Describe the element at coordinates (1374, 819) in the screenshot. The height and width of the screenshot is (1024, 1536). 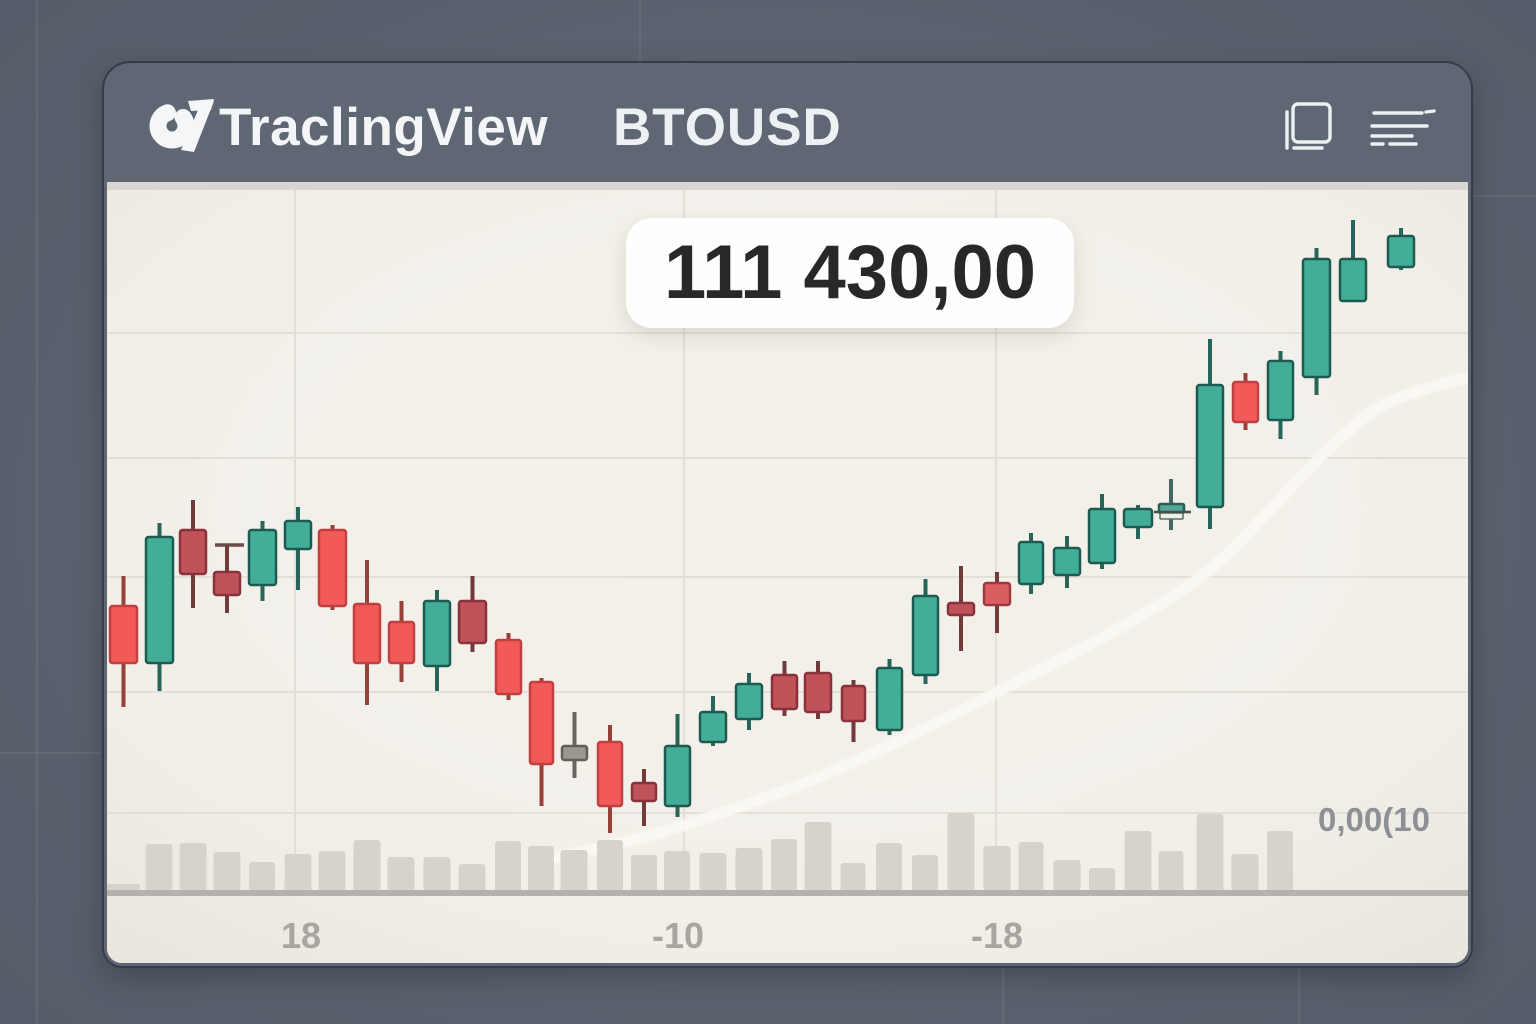
I see `svg-text: 0,00(10` at that location.